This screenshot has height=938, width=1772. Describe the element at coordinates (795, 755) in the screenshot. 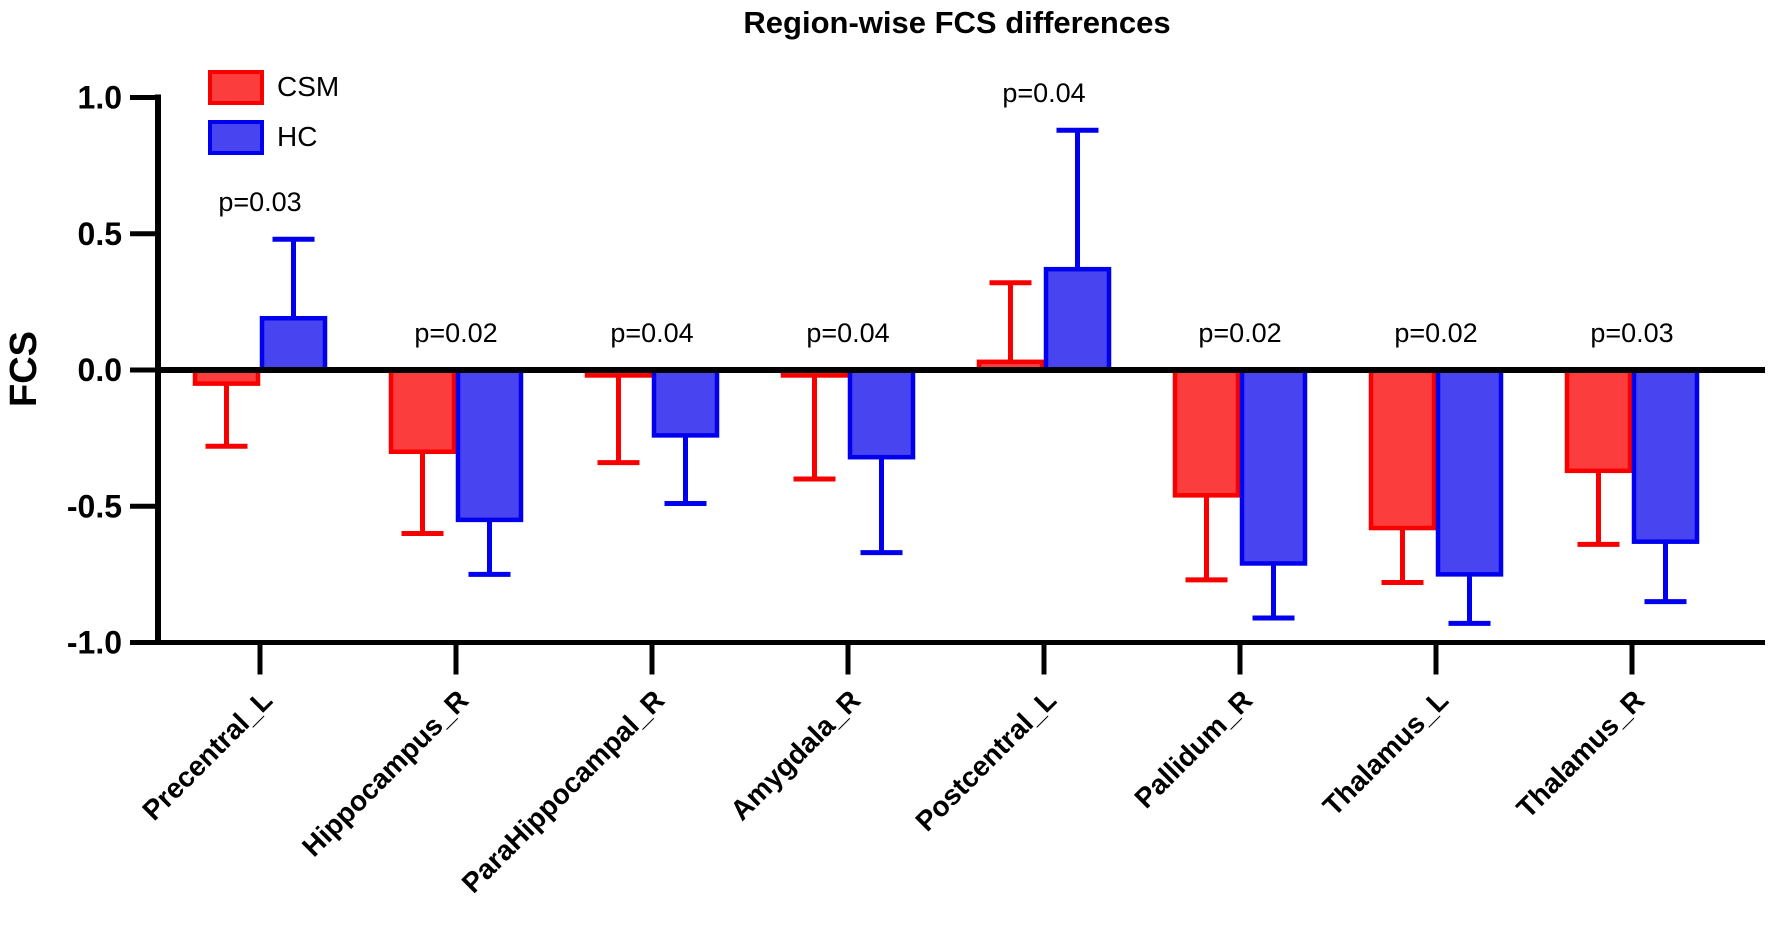

I see `category-label-amygdala_r: Amygdala_R` at that location.